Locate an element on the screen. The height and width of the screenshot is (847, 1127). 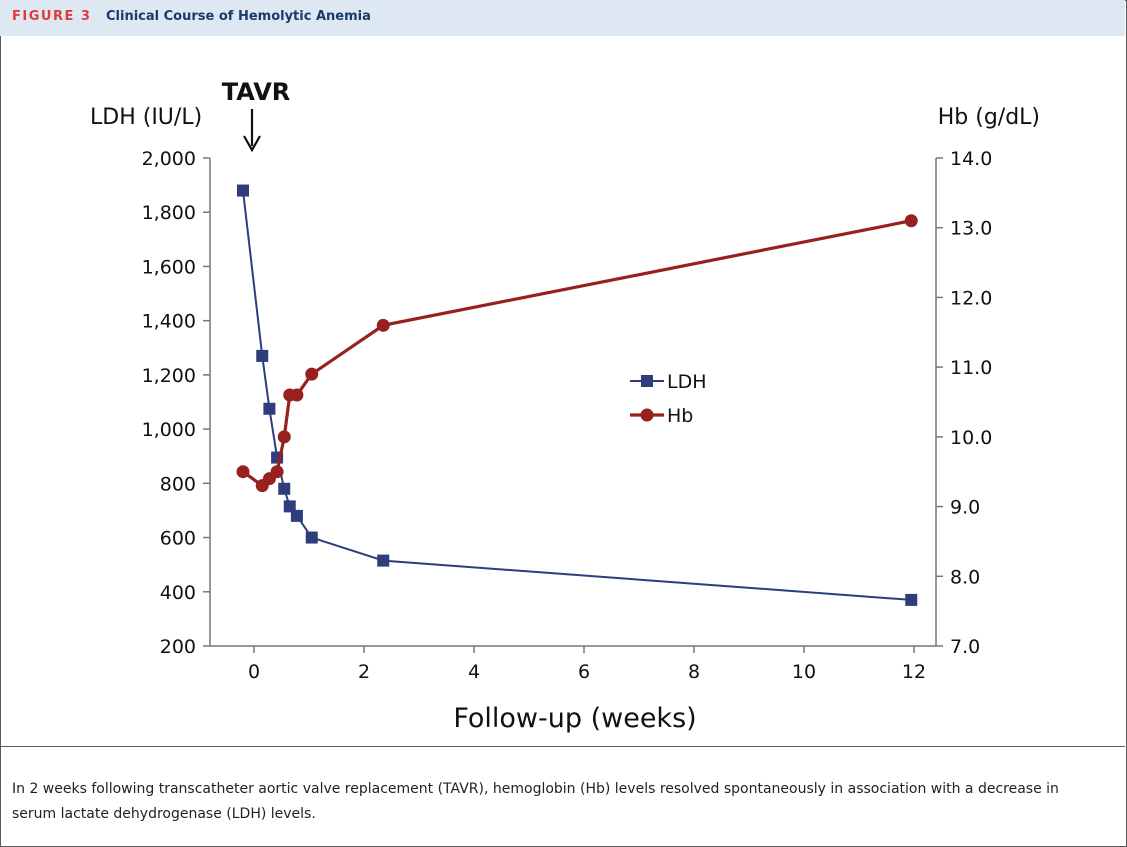
figure-label: FIGURE 3 is located at coordinates (52, 16).